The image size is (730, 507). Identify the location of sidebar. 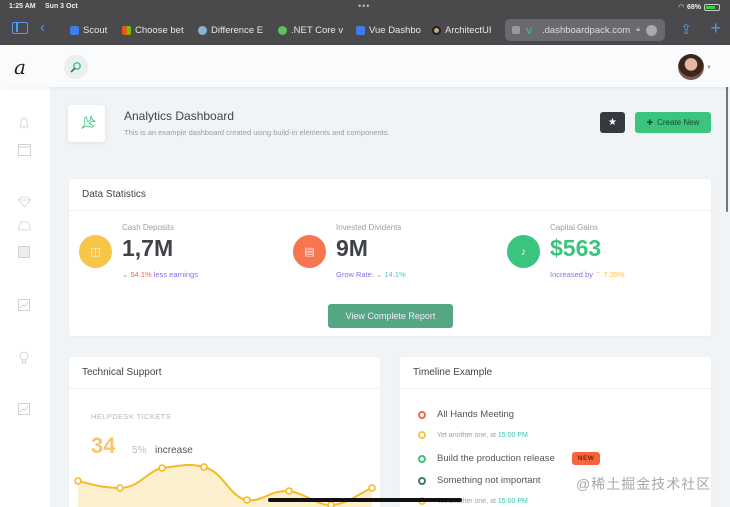
(25, 297).